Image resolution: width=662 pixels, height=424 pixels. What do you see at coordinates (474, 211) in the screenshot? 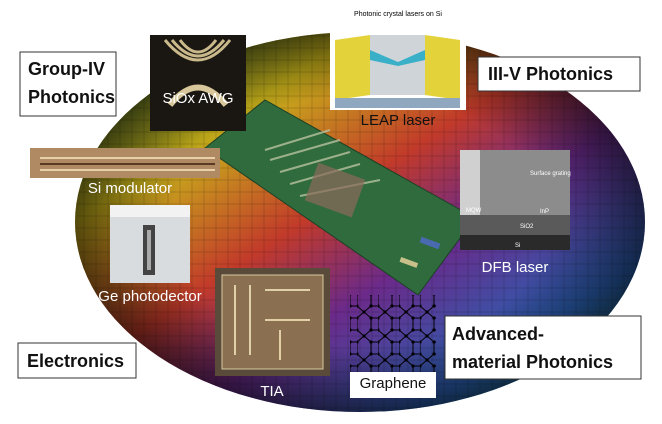
I see `inset-annotation: MQW` at bounding box center [474, 211].